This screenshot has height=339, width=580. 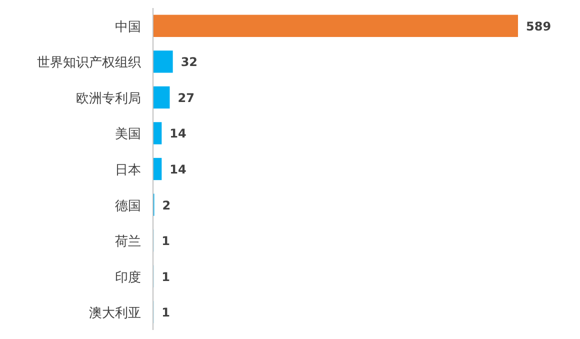 What do you see at coordinates (186, 97) in the screenshot?
I see `data-label: 27` at bounding box center [186, 97].